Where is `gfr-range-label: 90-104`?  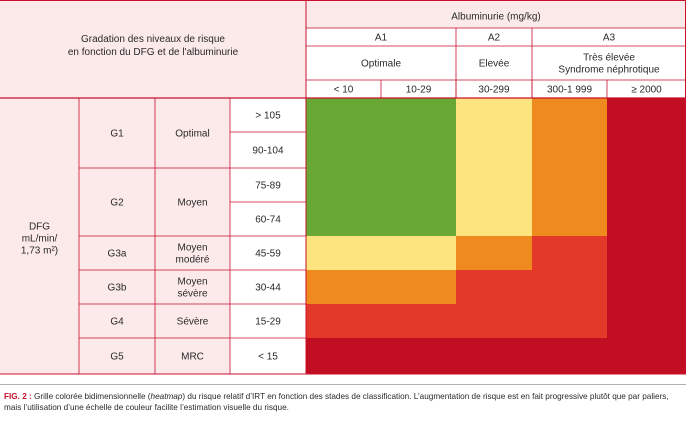 gfr-range-label: 90-104 is located at coordinates (268, 151).